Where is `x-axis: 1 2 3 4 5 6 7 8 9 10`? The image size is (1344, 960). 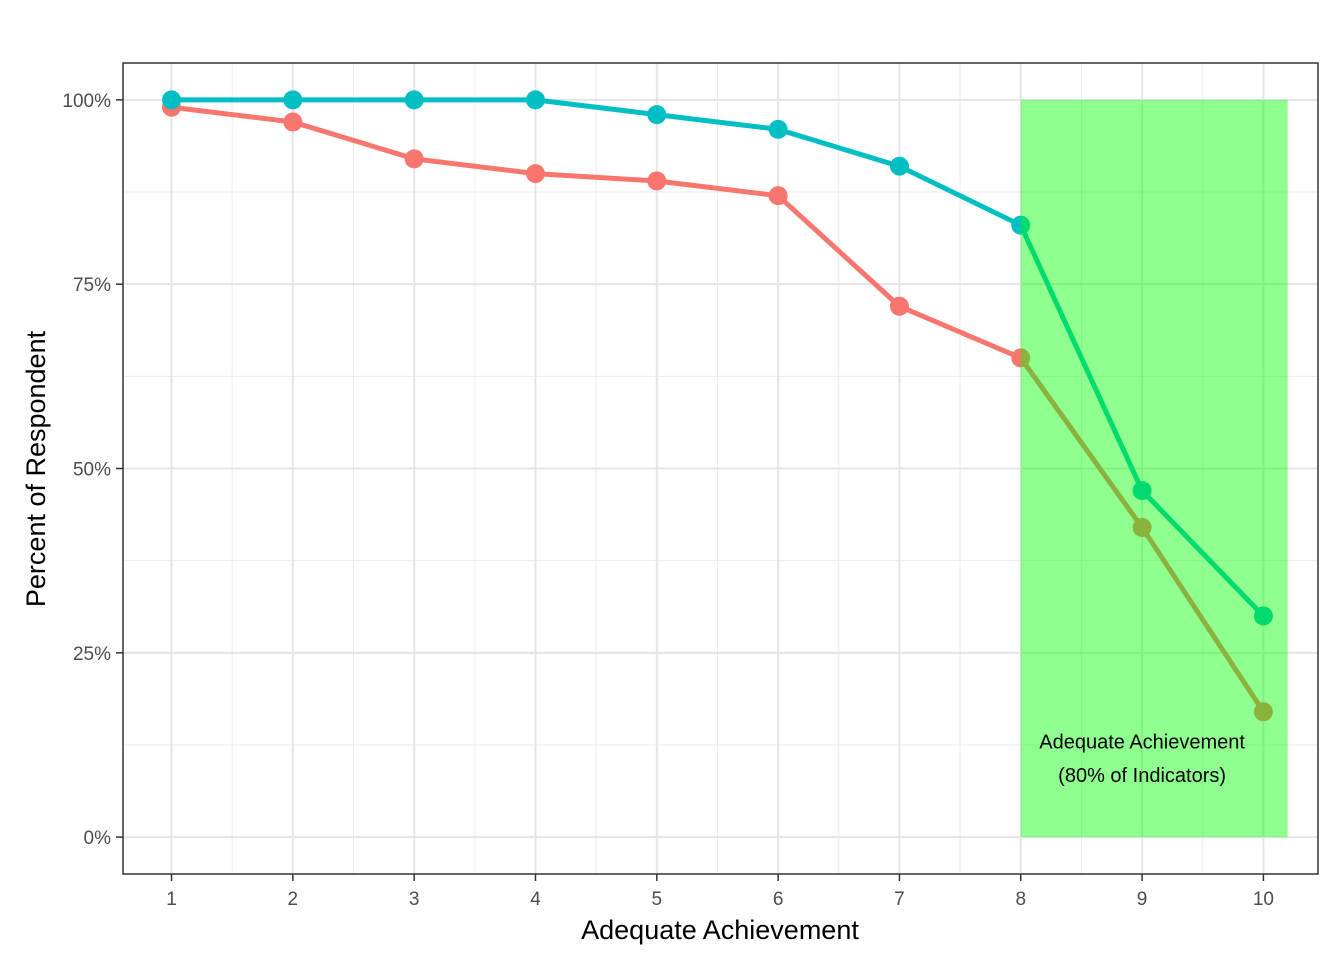
x-axis: 1 2 3 4 5 6 7 8 9 10 is located at coordinates (720, 892).